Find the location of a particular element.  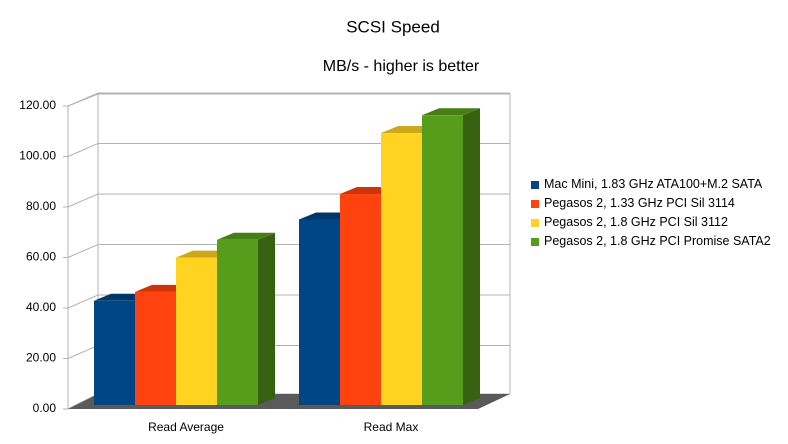

legend-label: Pegasos 2, 1.33 GHz PCI Sil 3114 is located at coordinates (639, 203).